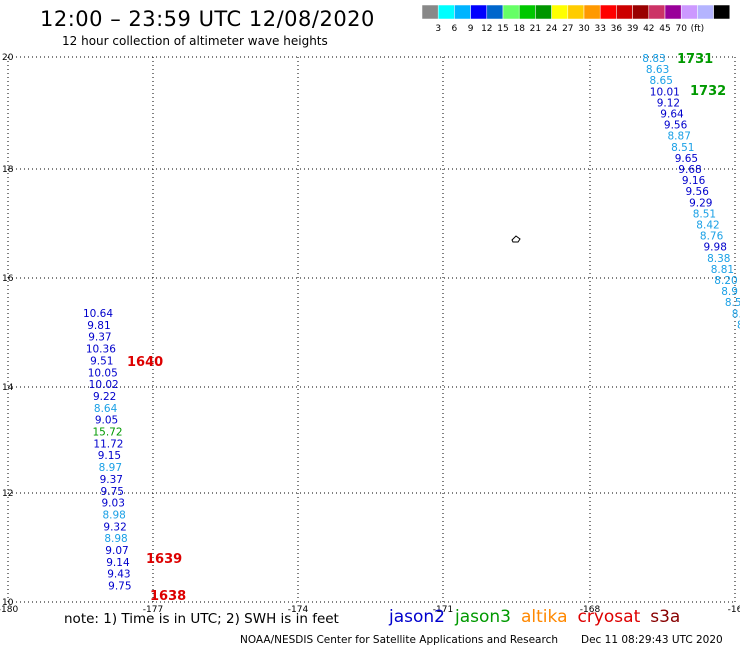 The width and height of the screenshot is (740, 650). Describe the element at coordinates (153, 610) in the screenshot. I see `lon-tick-label: -177` at that location.